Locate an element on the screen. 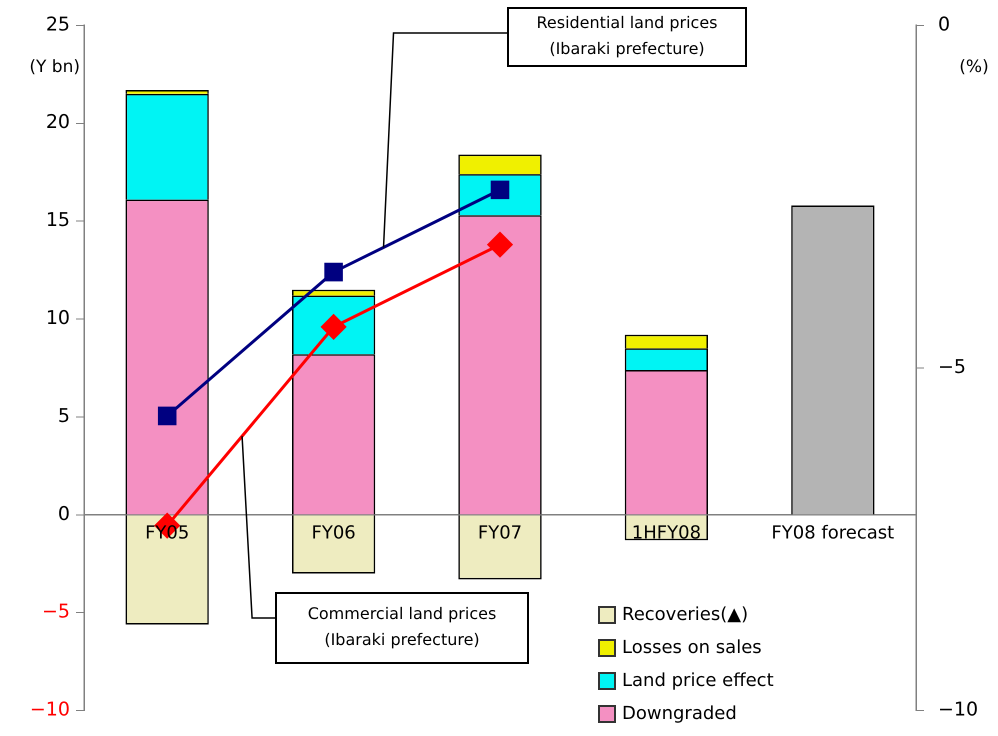 The image size is (998, 736). y-tick-label: −5 is located at coordinates (56, 611).